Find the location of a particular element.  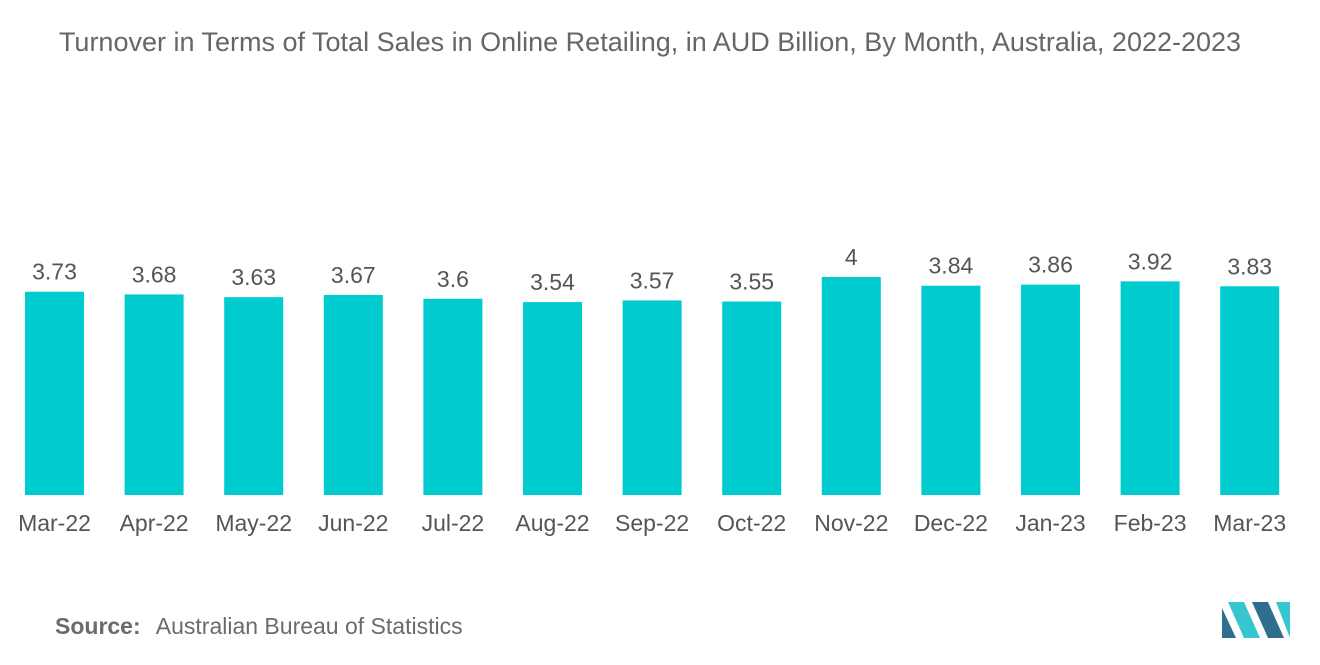

category-label: Mar-23 is located at coordinates (1249, 523).